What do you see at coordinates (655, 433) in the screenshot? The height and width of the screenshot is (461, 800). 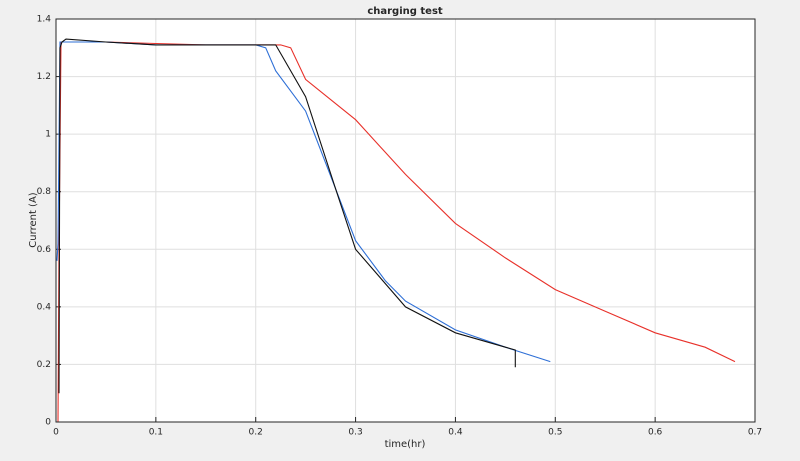 I see `x-tick-label: 0.6` at bounding box center [655, 433].